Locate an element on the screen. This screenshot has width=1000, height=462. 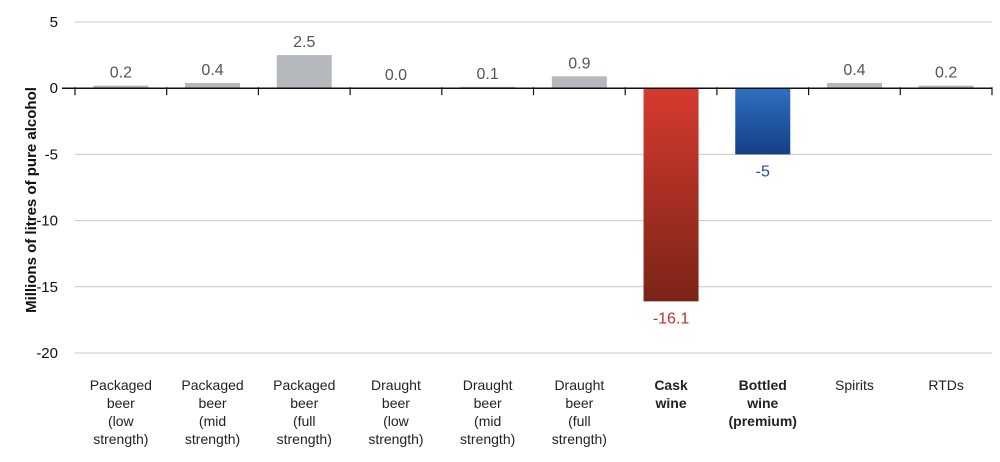
x-tick-label: Bottled wine (premium) is located at coordinates (763, 403).